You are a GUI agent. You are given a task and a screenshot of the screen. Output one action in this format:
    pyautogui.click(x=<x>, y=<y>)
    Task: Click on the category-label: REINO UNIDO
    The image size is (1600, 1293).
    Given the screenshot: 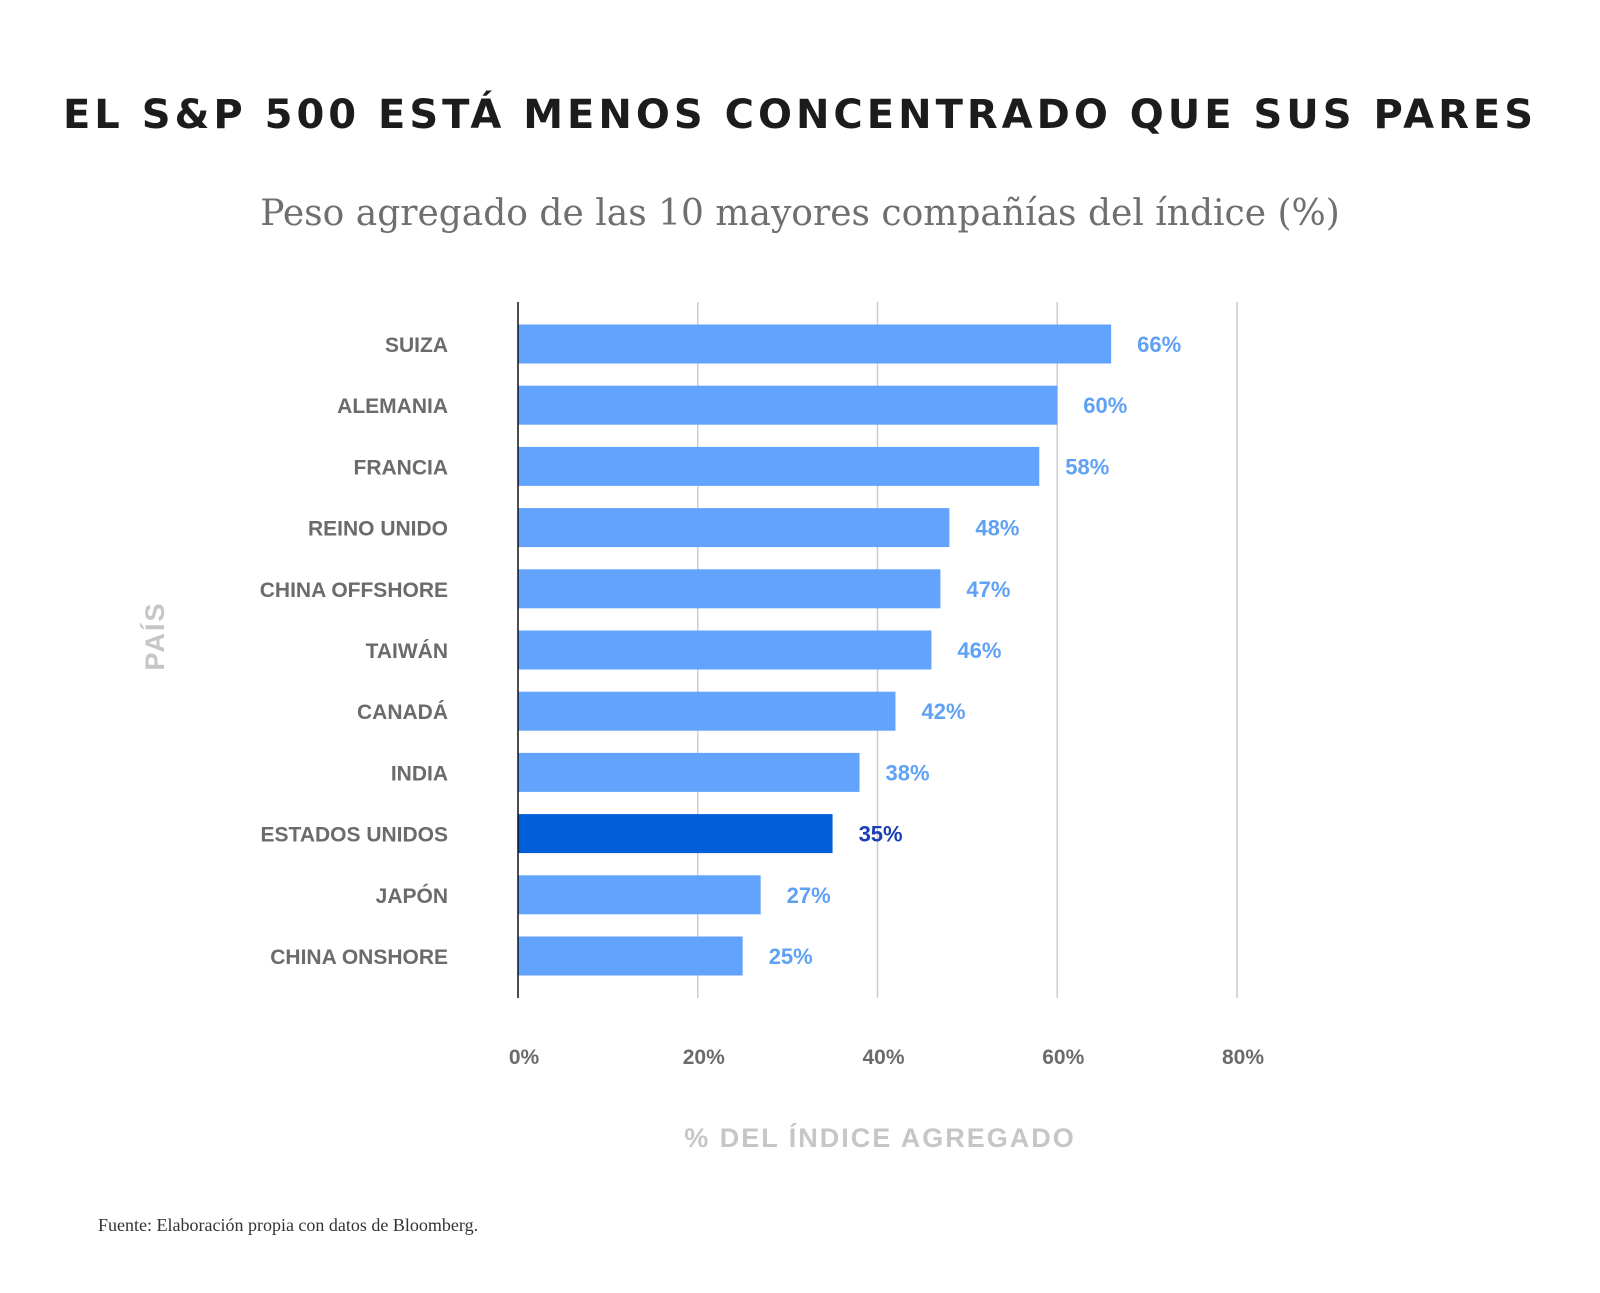 What is the action you would take?
    pyautogui.click(x=378, y=529)
    